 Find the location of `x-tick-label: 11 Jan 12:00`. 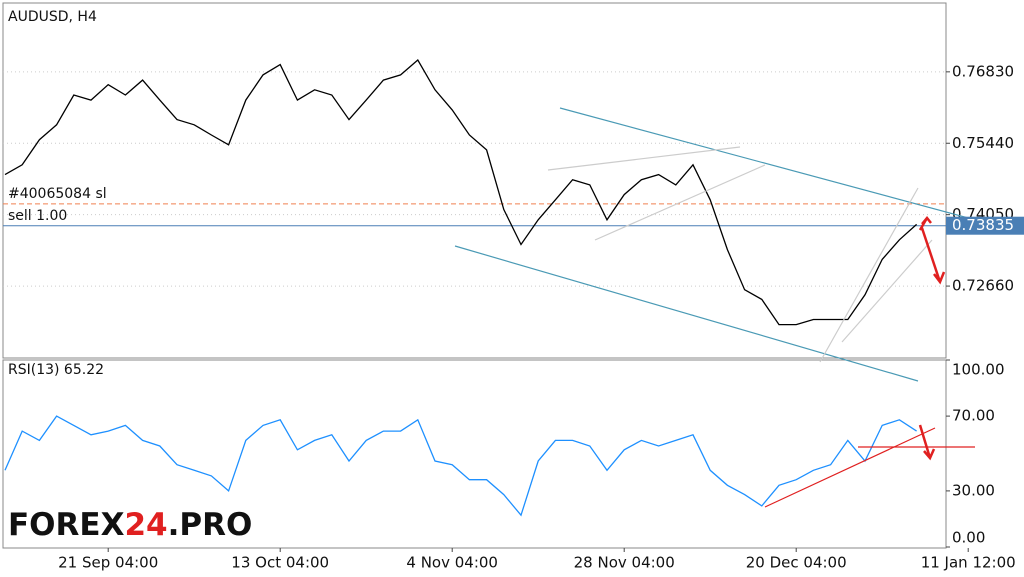

x-tick-label: 11 Jan 12:00 is located at coordinates (968, 563).